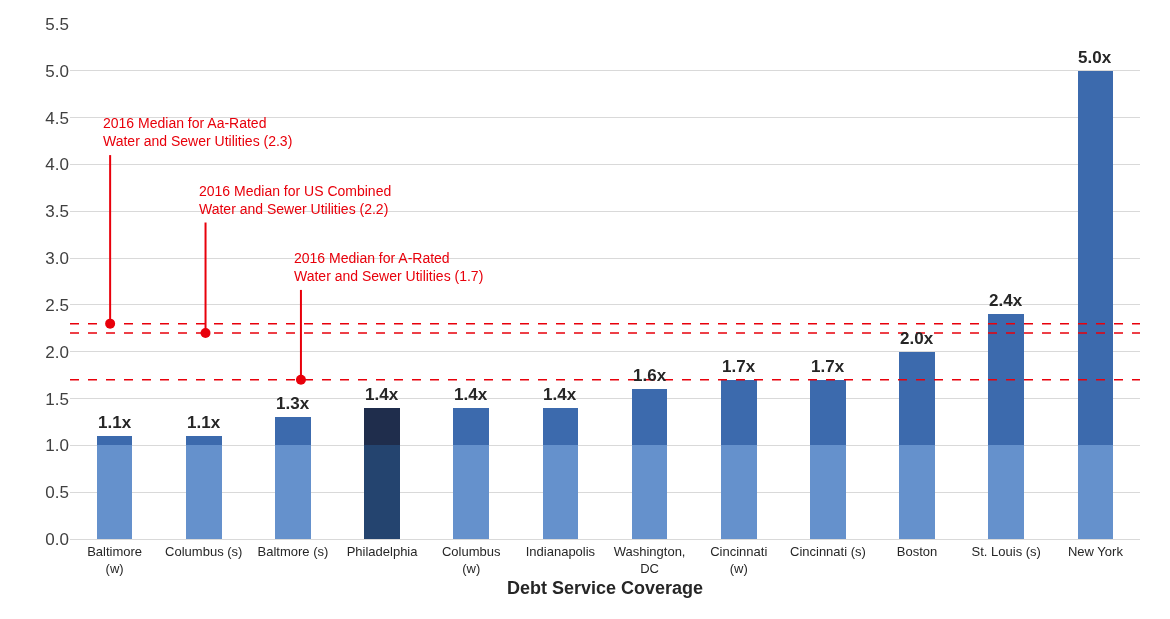 The width and height of the screenshot is (1170, 619). What do you see at coordinates (57, 212) in the screenshot?
I see `y-tick-label: 3.5` at bounding box center [57, 212].